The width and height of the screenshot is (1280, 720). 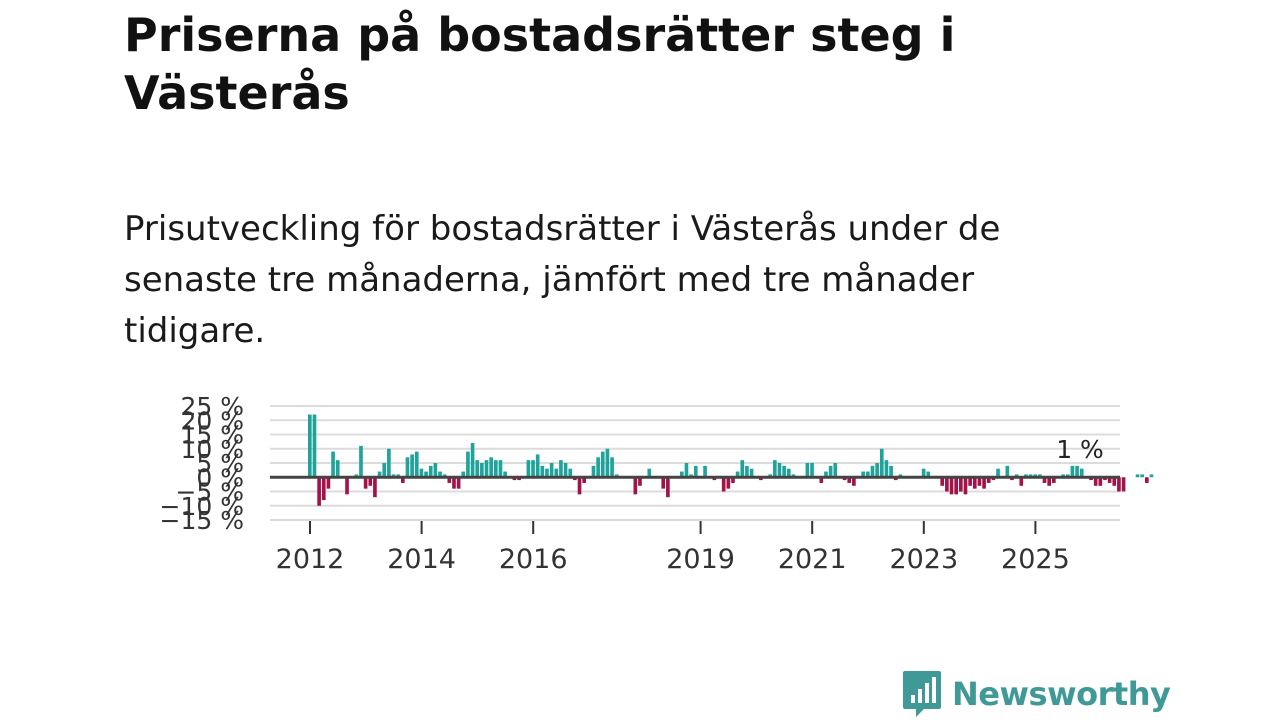 What do you see at coordinates (310, 559) in the screenshot?
I see `x-tick-label: 2012` at bounding box center [310, 559].